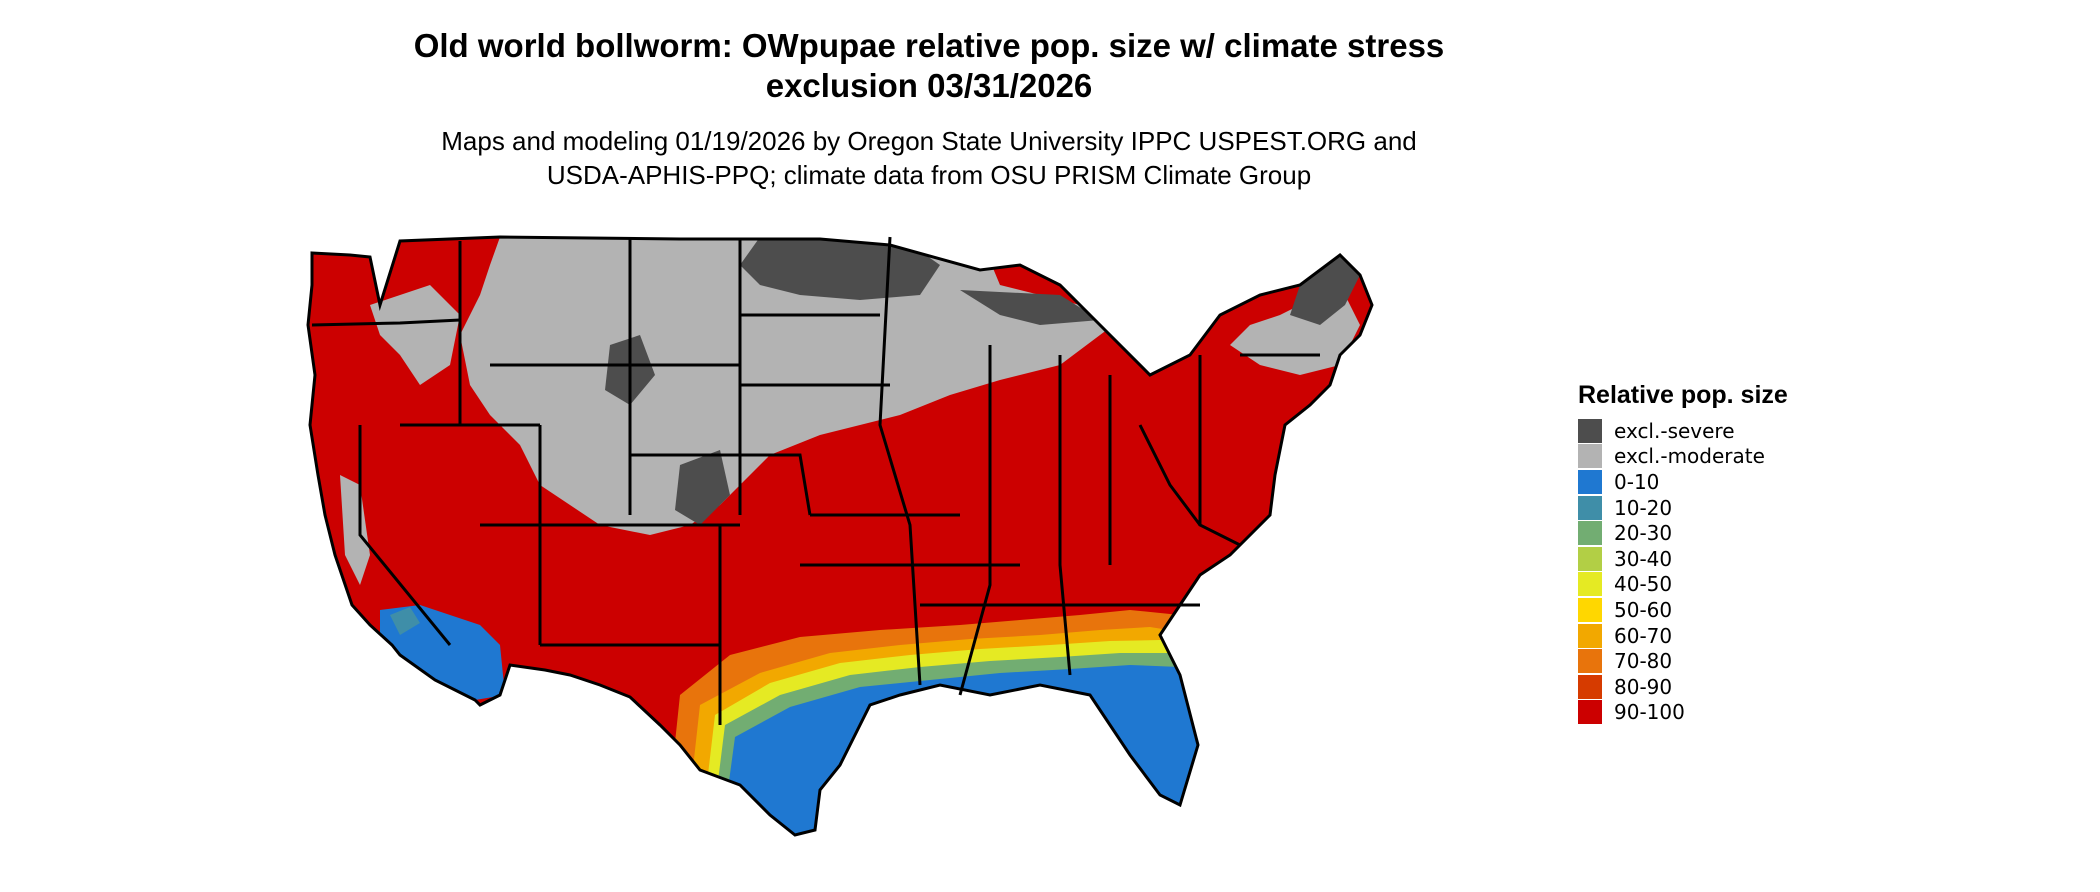 Image resolution: width=2100 pixels, height=892 pixels. Describe the element at coordinates (355, 530) in the screenshot. I see `region-excl-moderate-sierra` at that location.